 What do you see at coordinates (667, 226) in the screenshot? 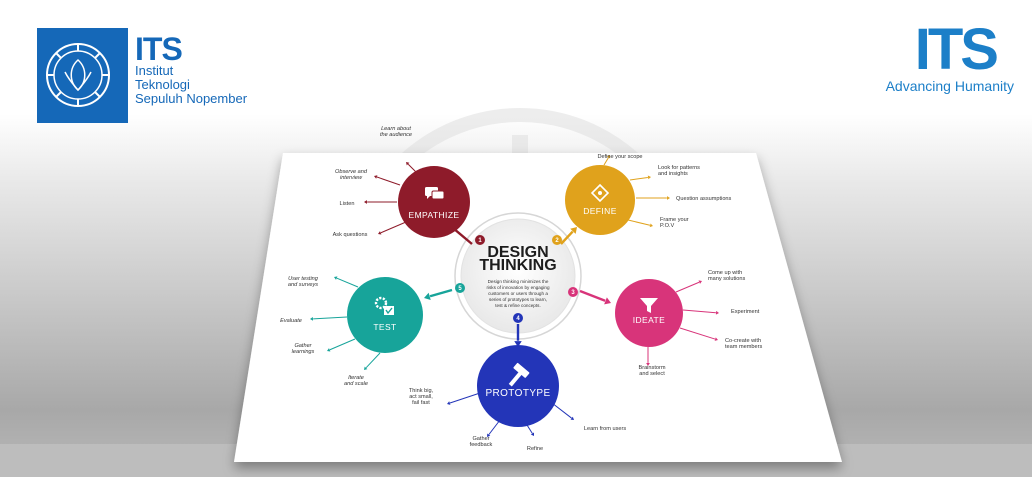
I see `item-define-3-line-1: P.O.V` at bounding box center [667, 226].